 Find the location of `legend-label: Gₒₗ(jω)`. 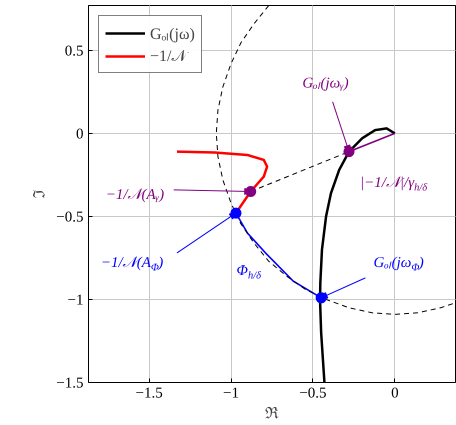

legend-label: Gₒₗ(jω) is located at coordinates (172, 34).